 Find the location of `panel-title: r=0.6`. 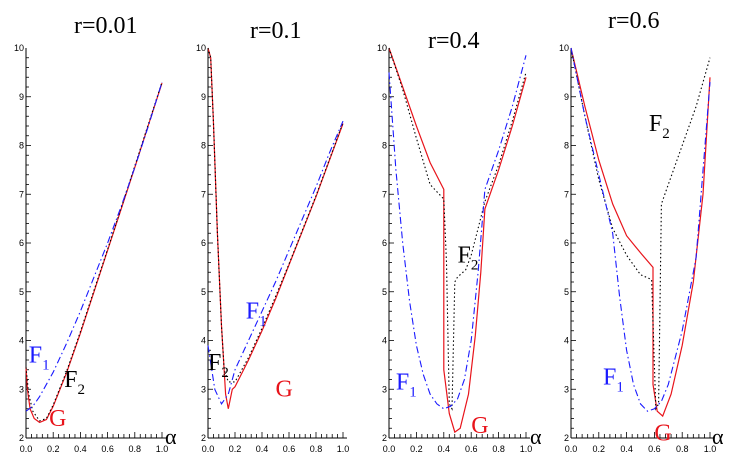

panel-title: r=0.6 is located at coordinates (634, 21).